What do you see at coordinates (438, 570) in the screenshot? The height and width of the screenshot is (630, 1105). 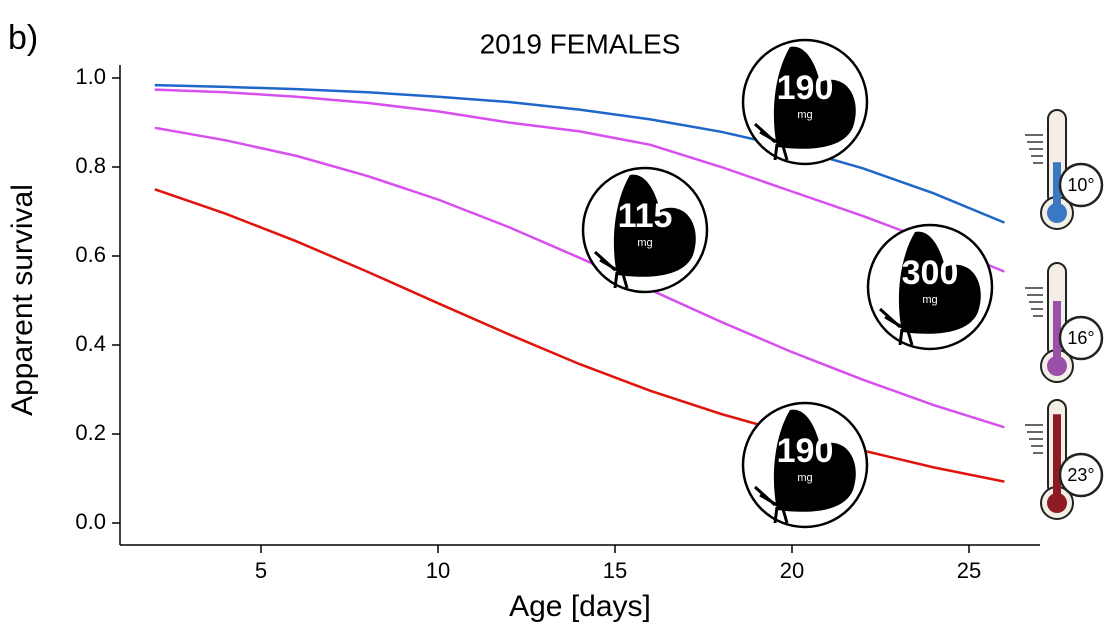 I see `x-tick-label: 10` at bounding box center [438, 570].